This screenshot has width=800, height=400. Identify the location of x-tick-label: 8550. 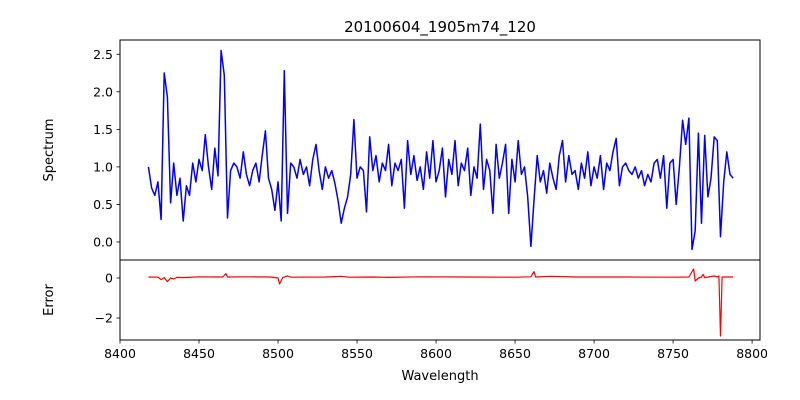
(357, 353).